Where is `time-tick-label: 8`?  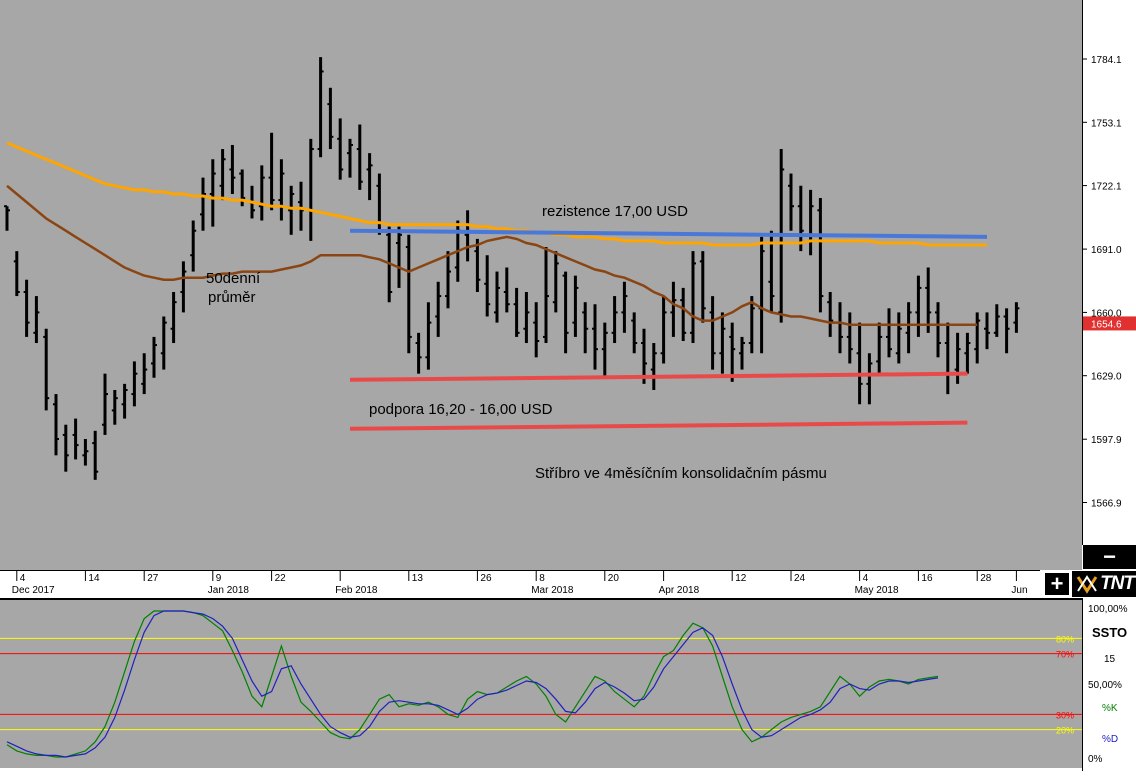
time-tick-label: 8 is located at coordinates (542, 578).